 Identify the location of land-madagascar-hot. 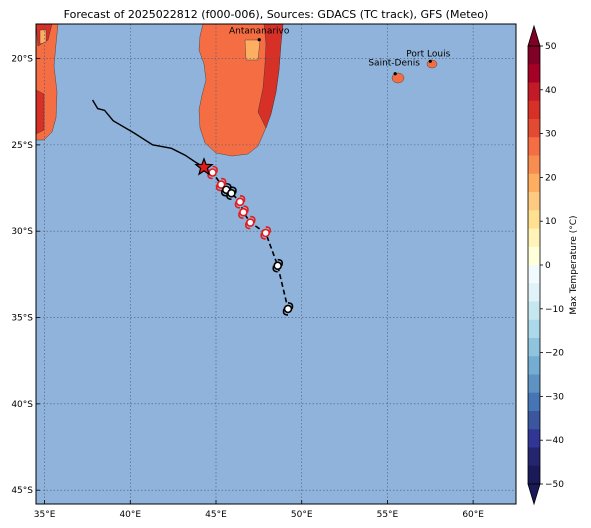
(270, 76).